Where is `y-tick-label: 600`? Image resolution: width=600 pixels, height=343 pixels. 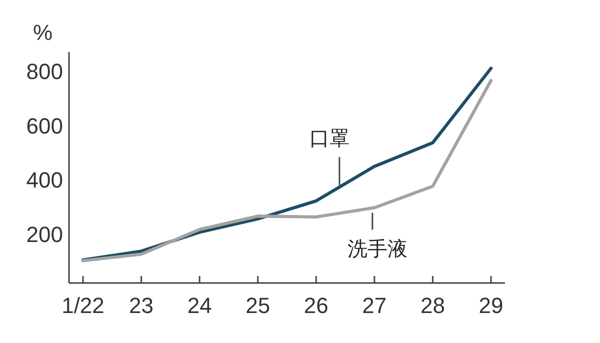
y-tick-label: 600 is located at coordinates (44, 125).